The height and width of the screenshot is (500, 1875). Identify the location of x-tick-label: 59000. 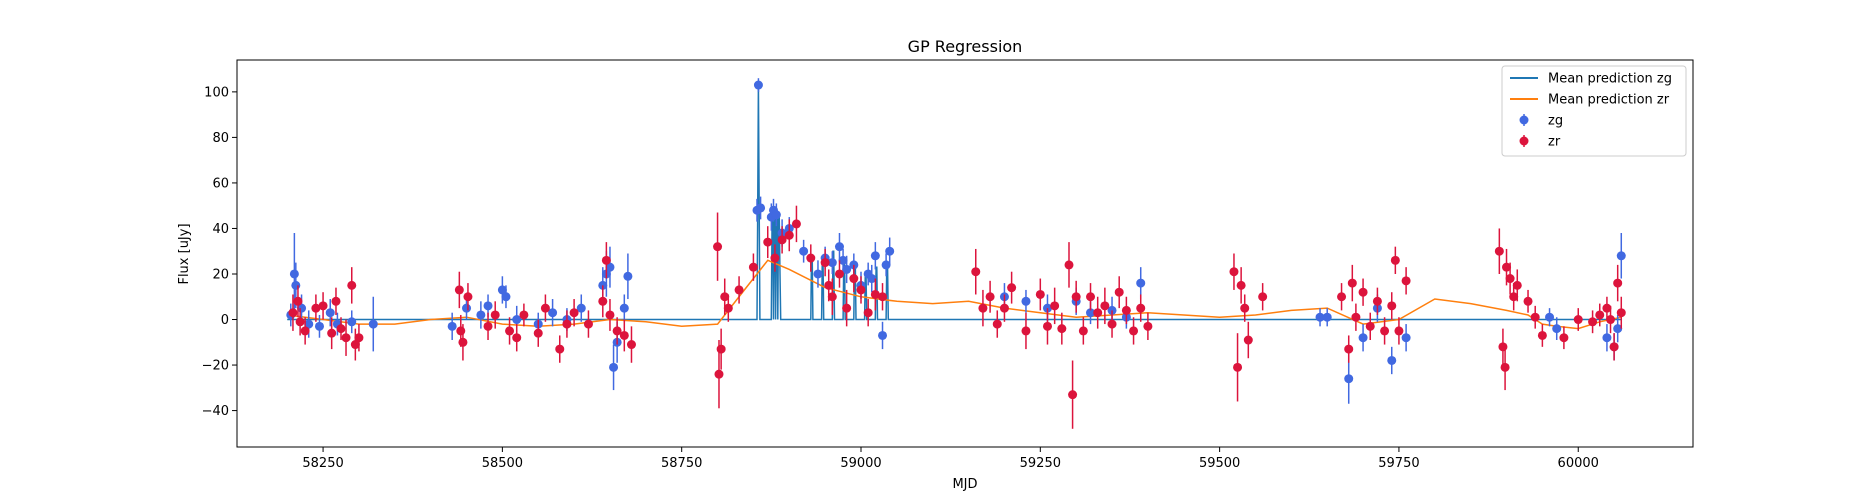
(860, 463).